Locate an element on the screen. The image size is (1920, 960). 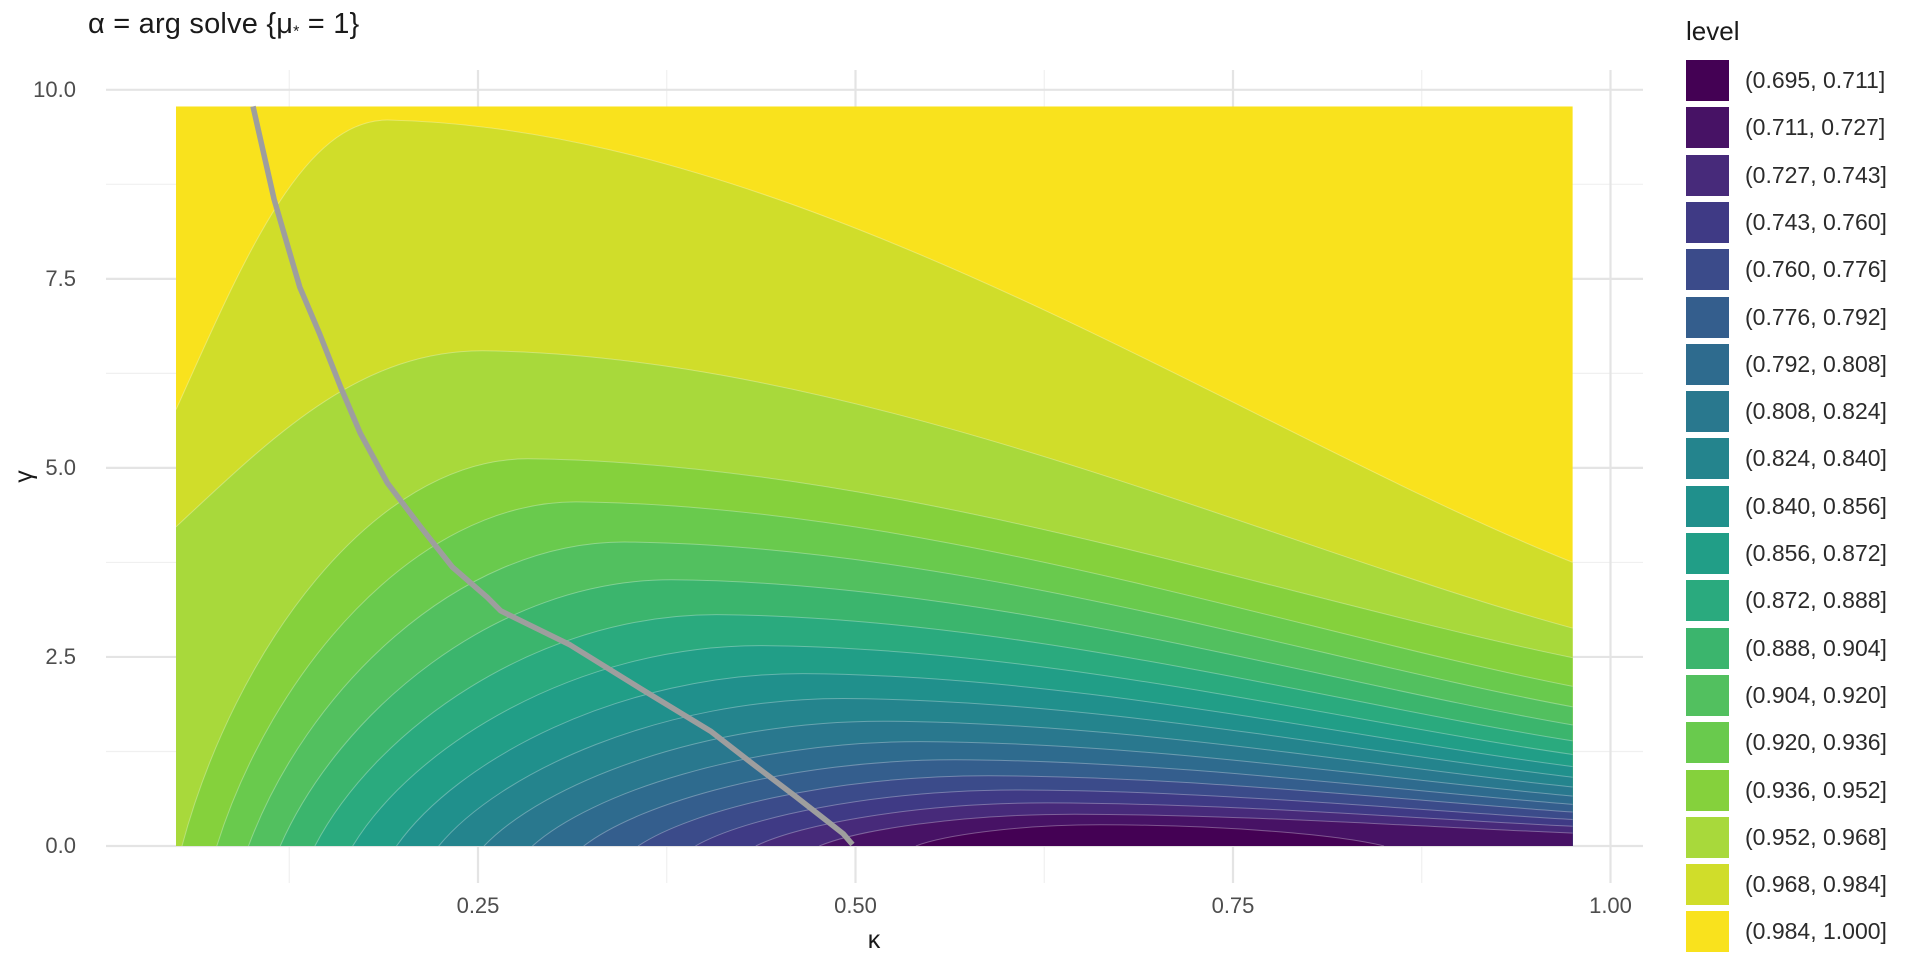
x-tick-label: 0.50 is located at coordinates (855, 905).